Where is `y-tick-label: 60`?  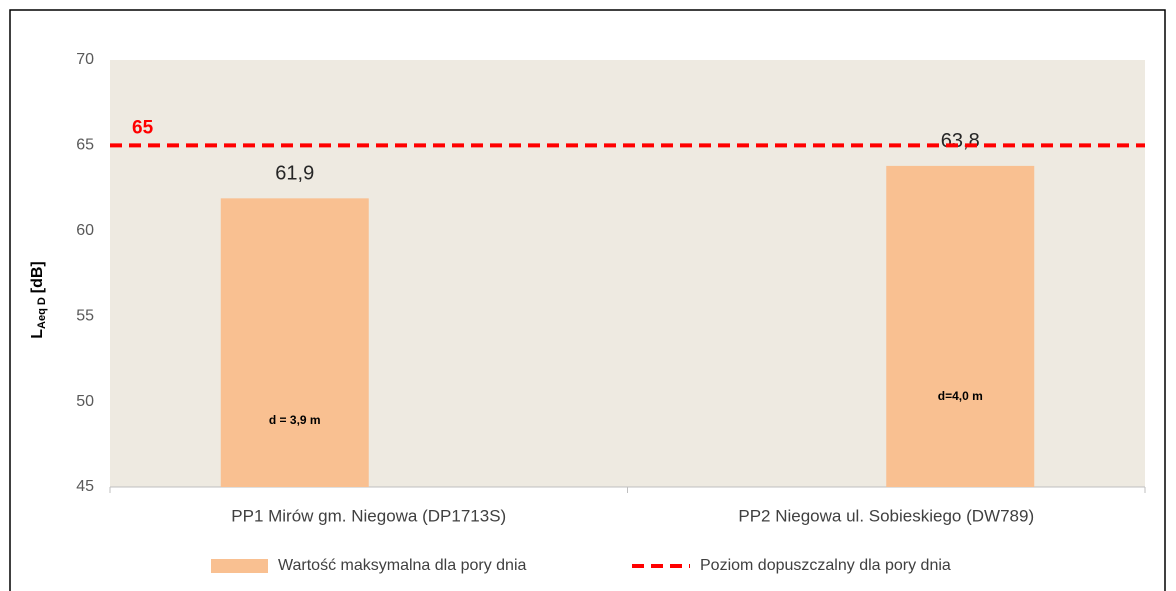 y-tick-label: 60 is located at coordinates (85, 230).